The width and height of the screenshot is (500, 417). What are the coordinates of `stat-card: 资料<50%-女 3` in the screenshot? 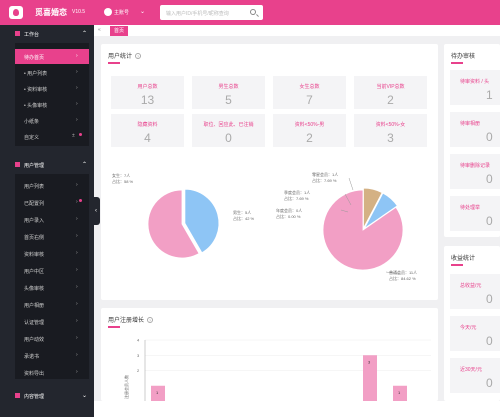 It's located at (390, 130).